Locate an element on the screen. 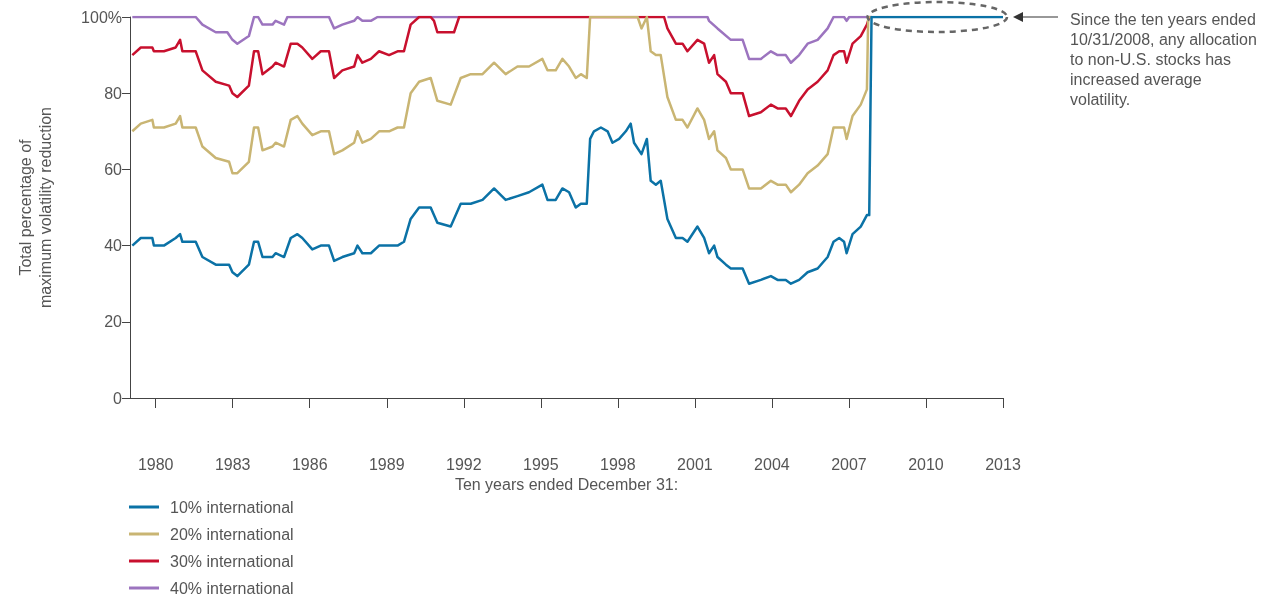 The width and height of the screenshot is (1268, 609). x-tick-label: 2001 is located at coordinates (695, 464).